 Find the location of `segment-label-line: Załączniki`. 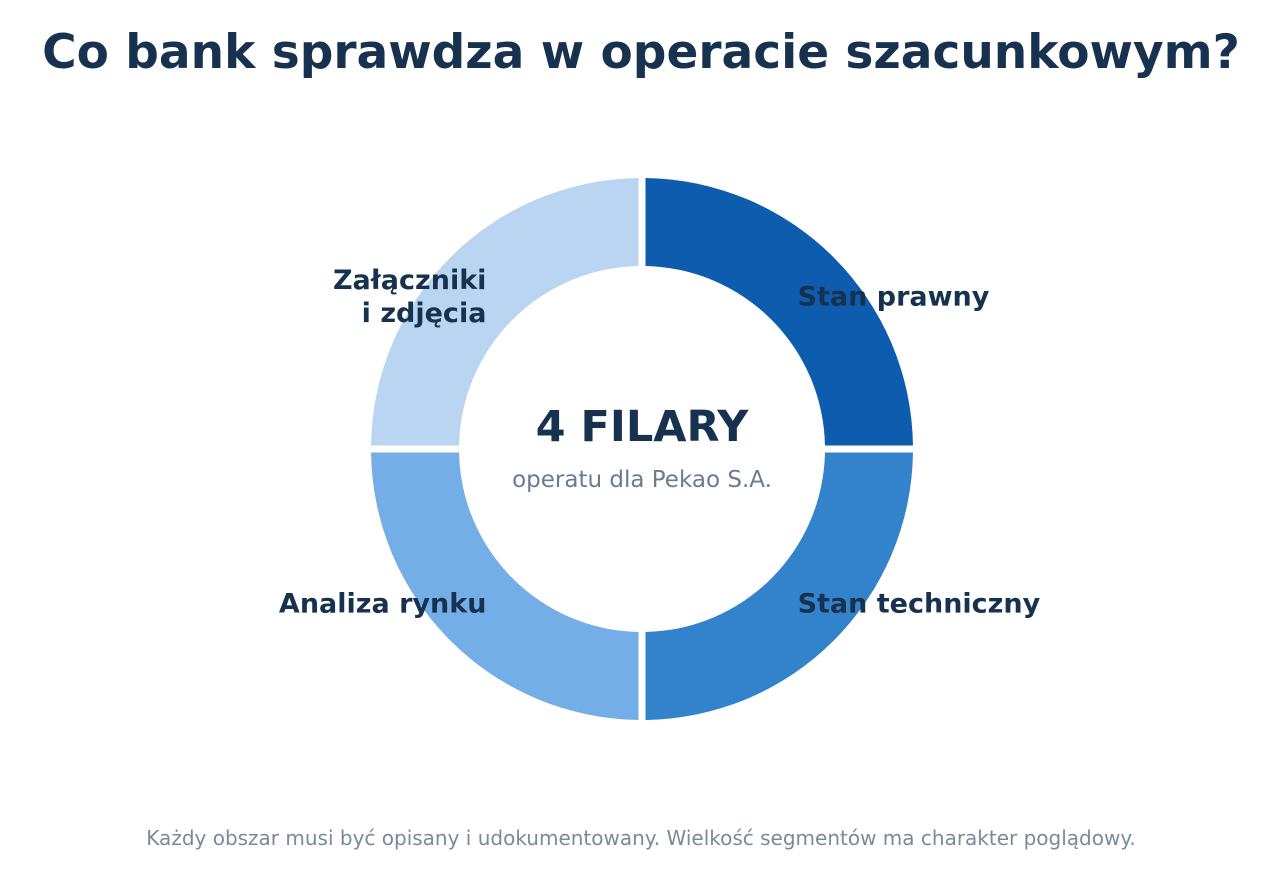

segment-label-line: Załączniki is located at coordinates (409, 280).